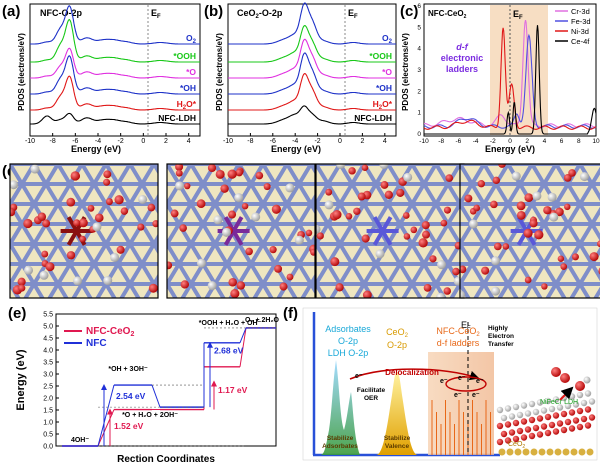 The width and height of the screenshot is (600, 474). What do you see at coordinates (61, 13) in the screenshot?
I see `panel-a-title: NFC-O-2p` at bounding box center [61, 13].